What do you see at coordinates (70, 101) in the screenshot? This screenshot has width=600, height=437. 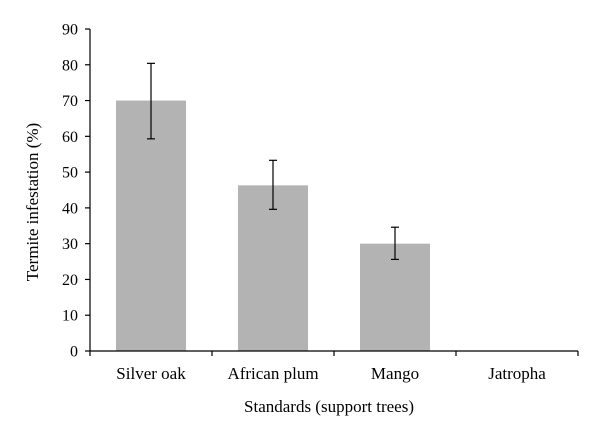 I see `y-tick-label: 70` at bounding box center [70, 101].